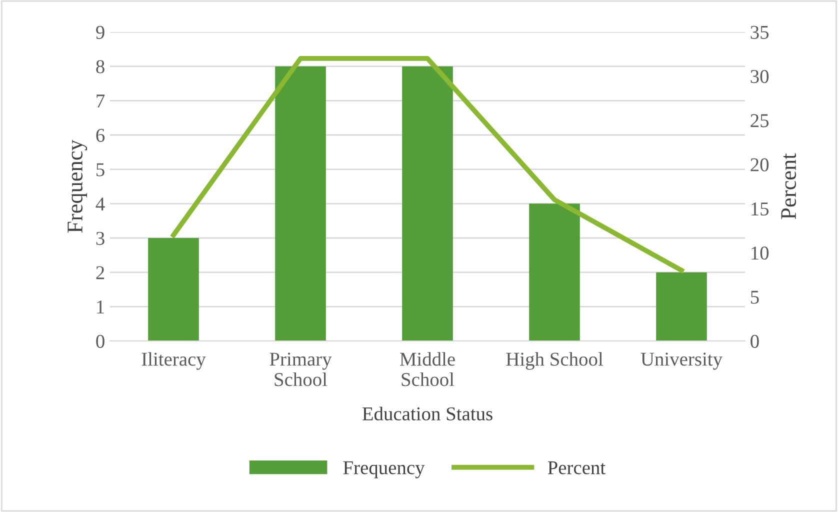 The height and width of the screenshot is (512, 838). I want to click on y2-tick-label: 35, so click(759, 32).